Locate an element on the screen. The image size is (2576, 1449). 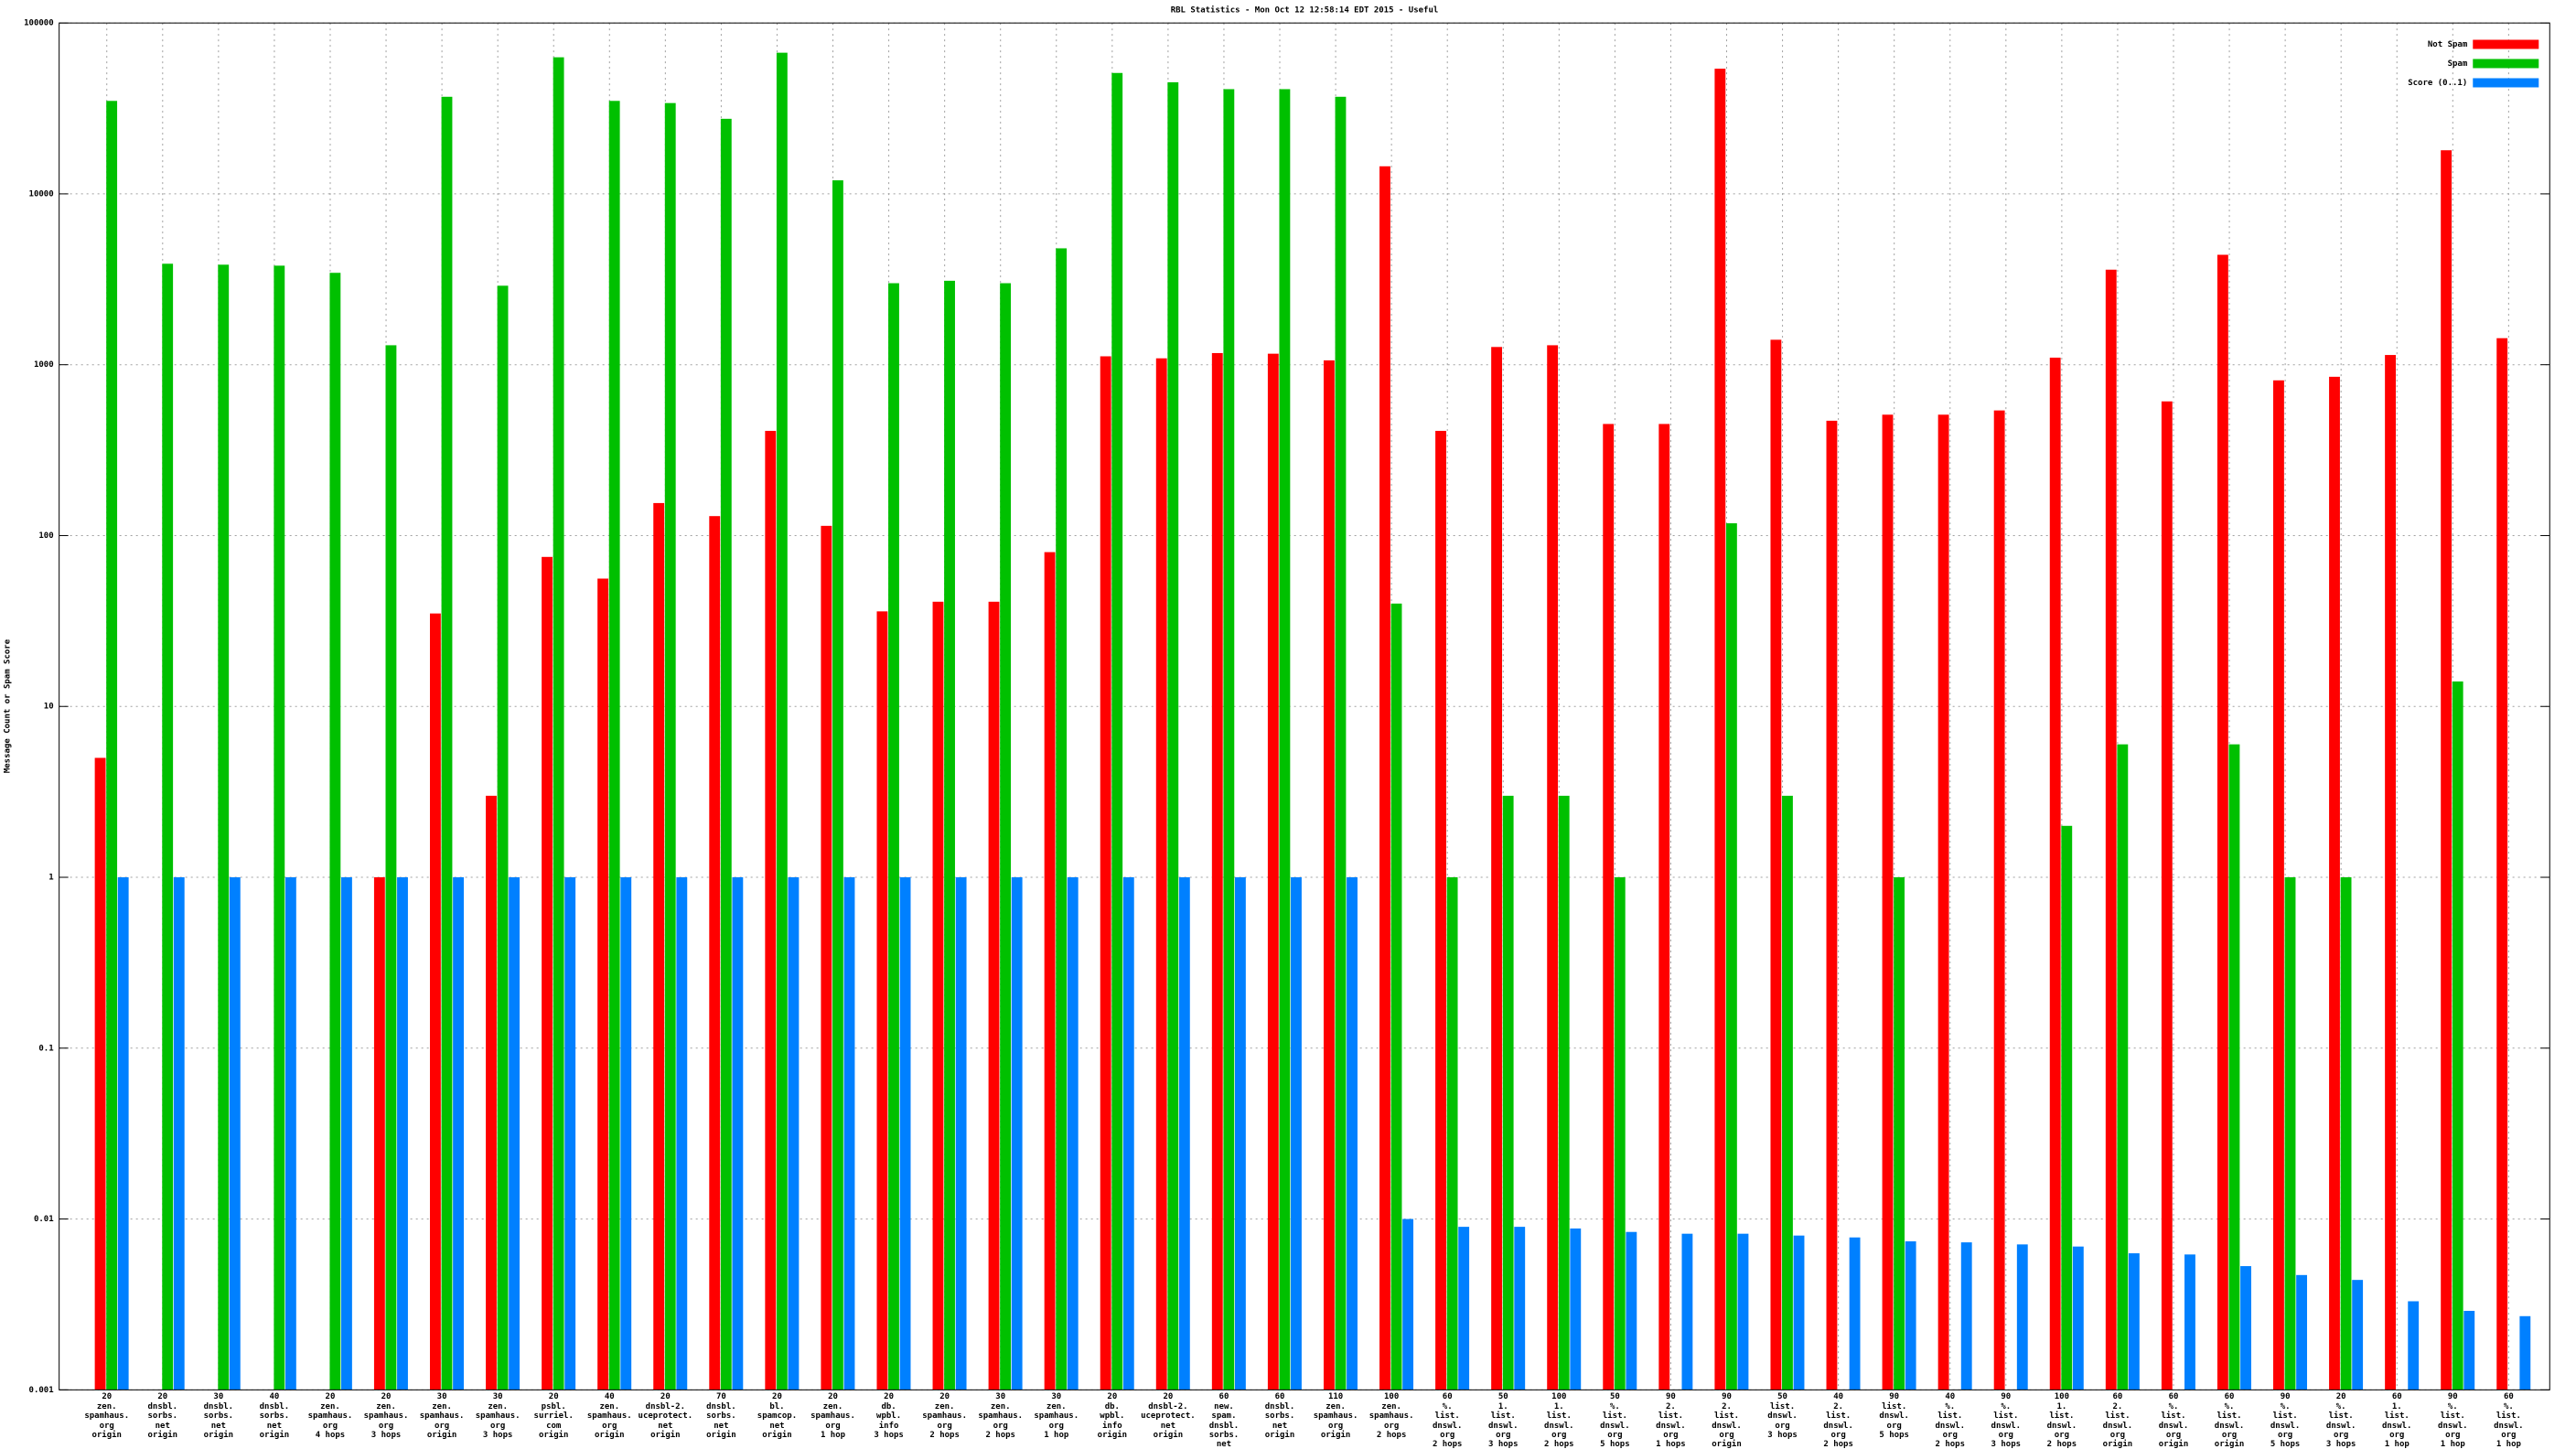
y-tick-label: 0.001 is located at coordinates (41, 1391).